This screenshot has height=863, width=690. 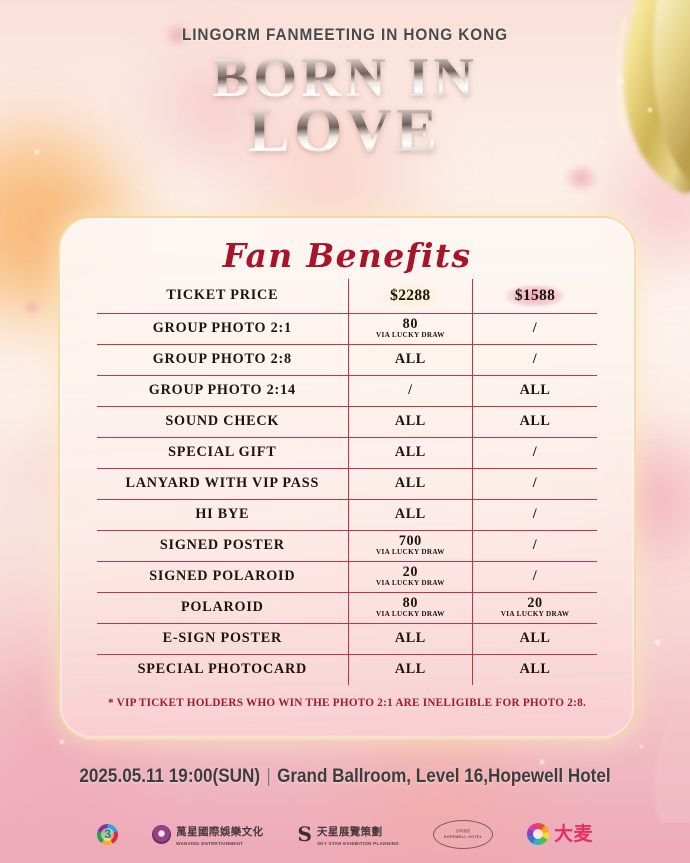 I want to click on sponsor-logo-hopewell: 合和酒店 HOPEWELL HOTEL, so click(x=463, y=834).